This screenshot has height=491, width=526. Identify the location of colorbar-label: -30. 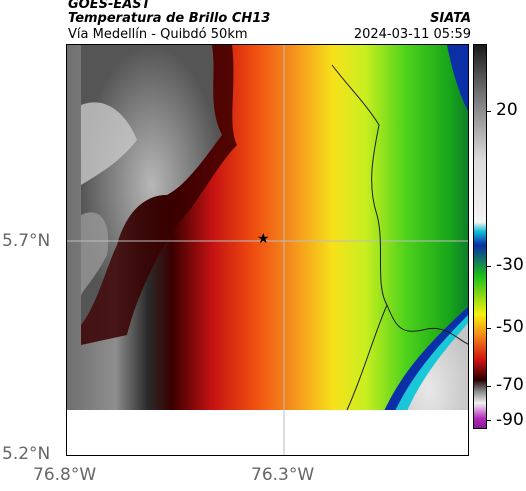
(510, 265).